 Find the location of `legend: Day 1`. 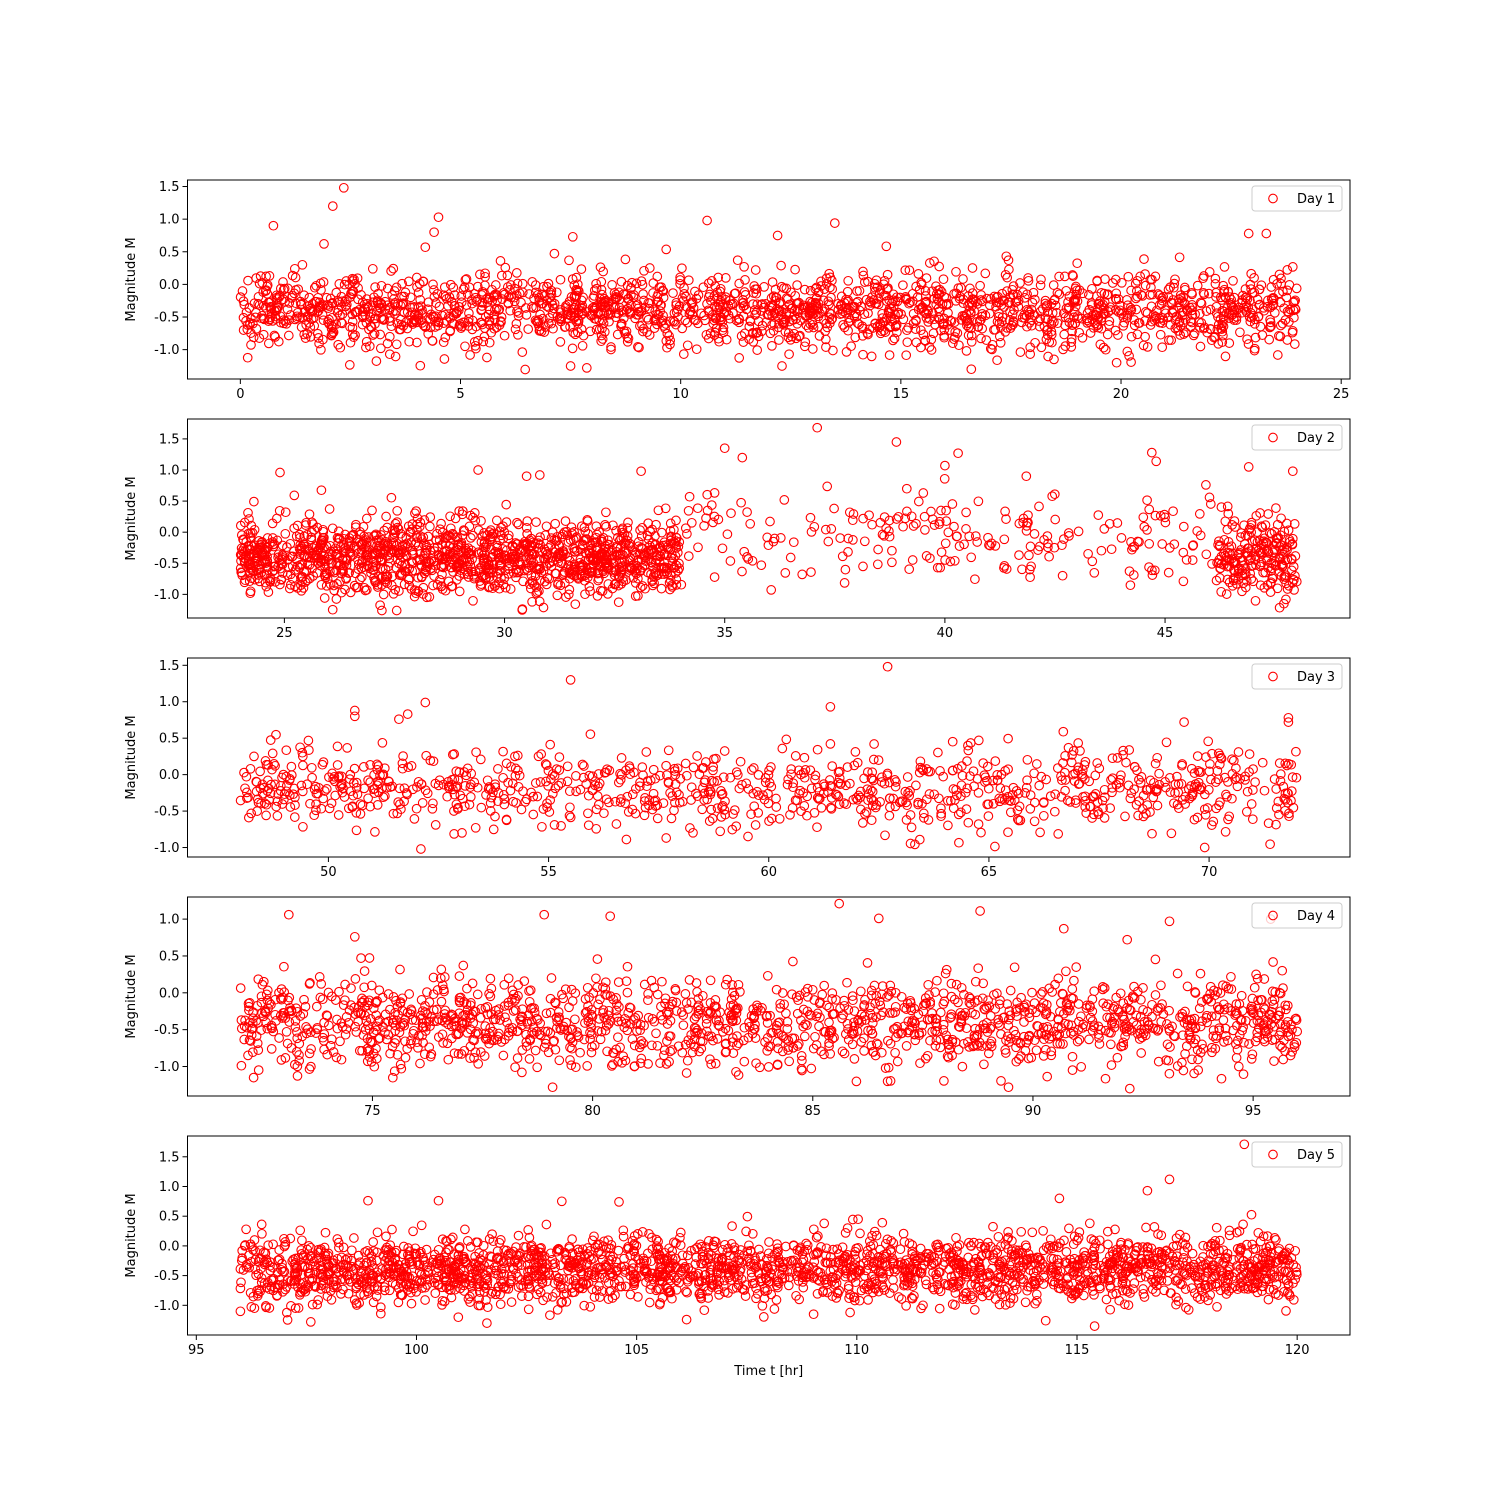

legend: Day 1 is located at coordinates (1297, 198).